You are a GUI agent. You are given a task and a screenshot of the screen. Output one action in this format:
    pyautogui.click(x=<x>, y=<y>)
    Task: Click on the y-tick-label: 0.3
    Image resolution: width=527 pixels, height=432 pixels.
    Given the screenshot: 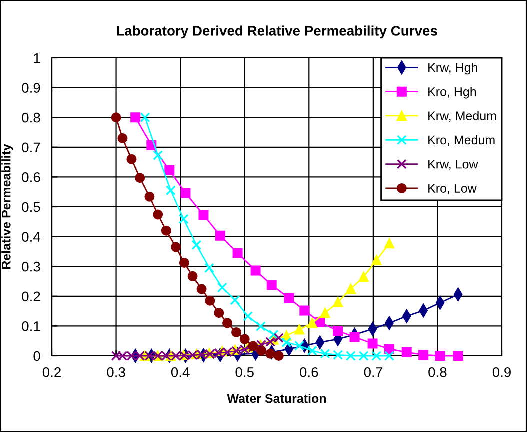 What is the action you would take?
    pyautogui.click(x=31, y=267)
    